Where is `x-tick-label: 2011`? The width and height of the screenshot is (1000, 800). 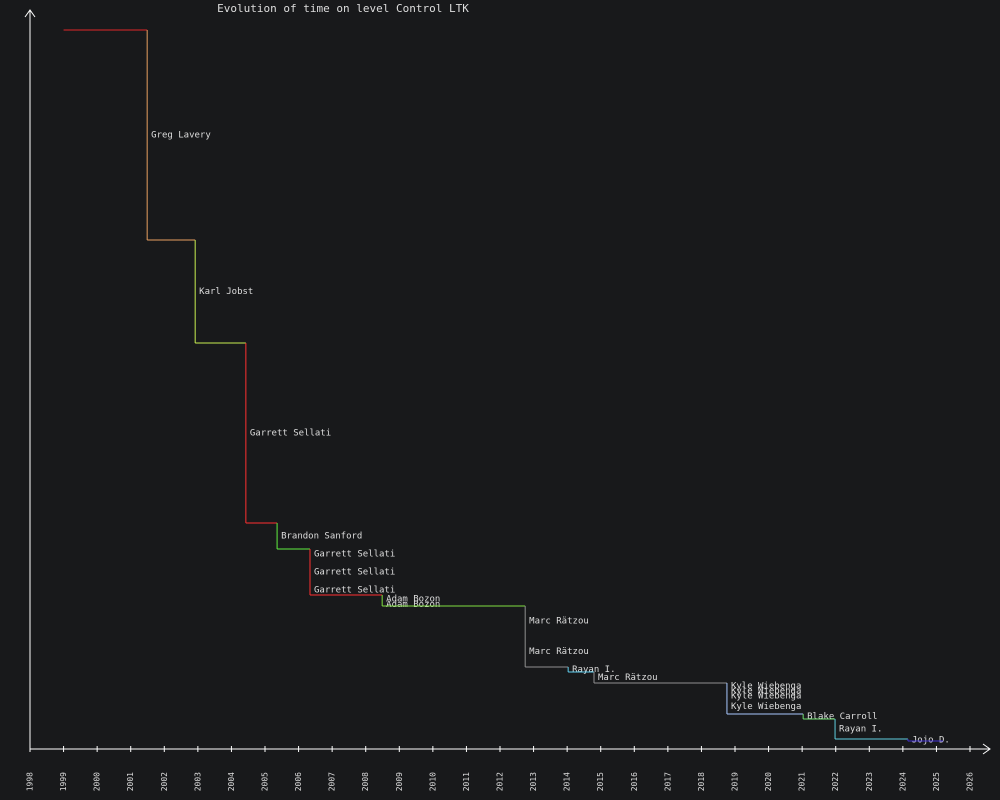 x-tick-label: 2011 is located at coordinates (466, 781).